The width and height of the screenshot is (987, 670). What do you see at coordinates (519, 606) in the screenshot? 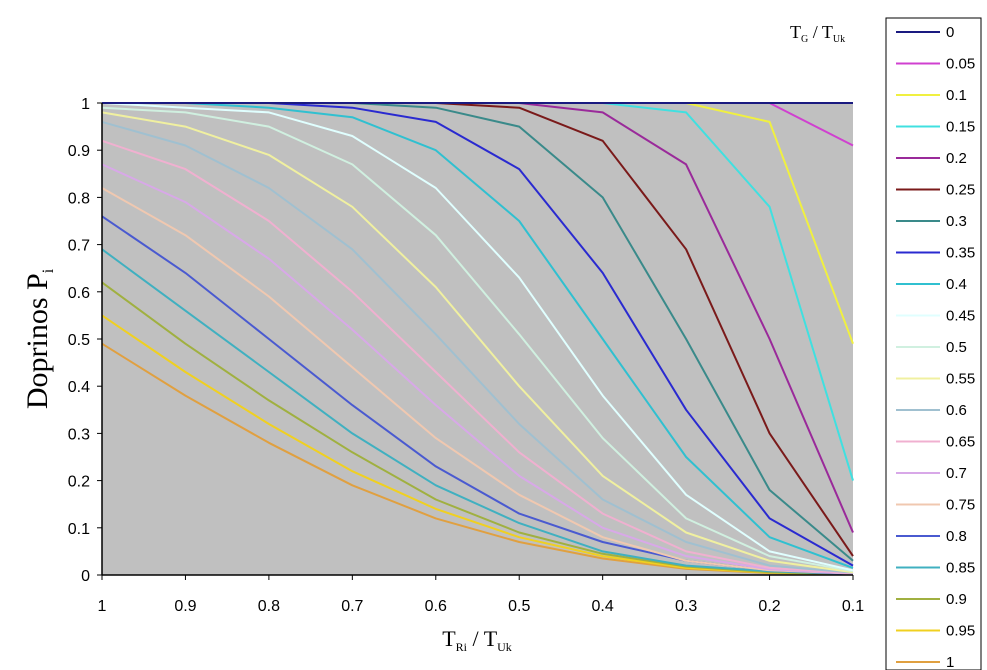
I see `x-tick-label: 0.5` at bounding box center [519, 606].